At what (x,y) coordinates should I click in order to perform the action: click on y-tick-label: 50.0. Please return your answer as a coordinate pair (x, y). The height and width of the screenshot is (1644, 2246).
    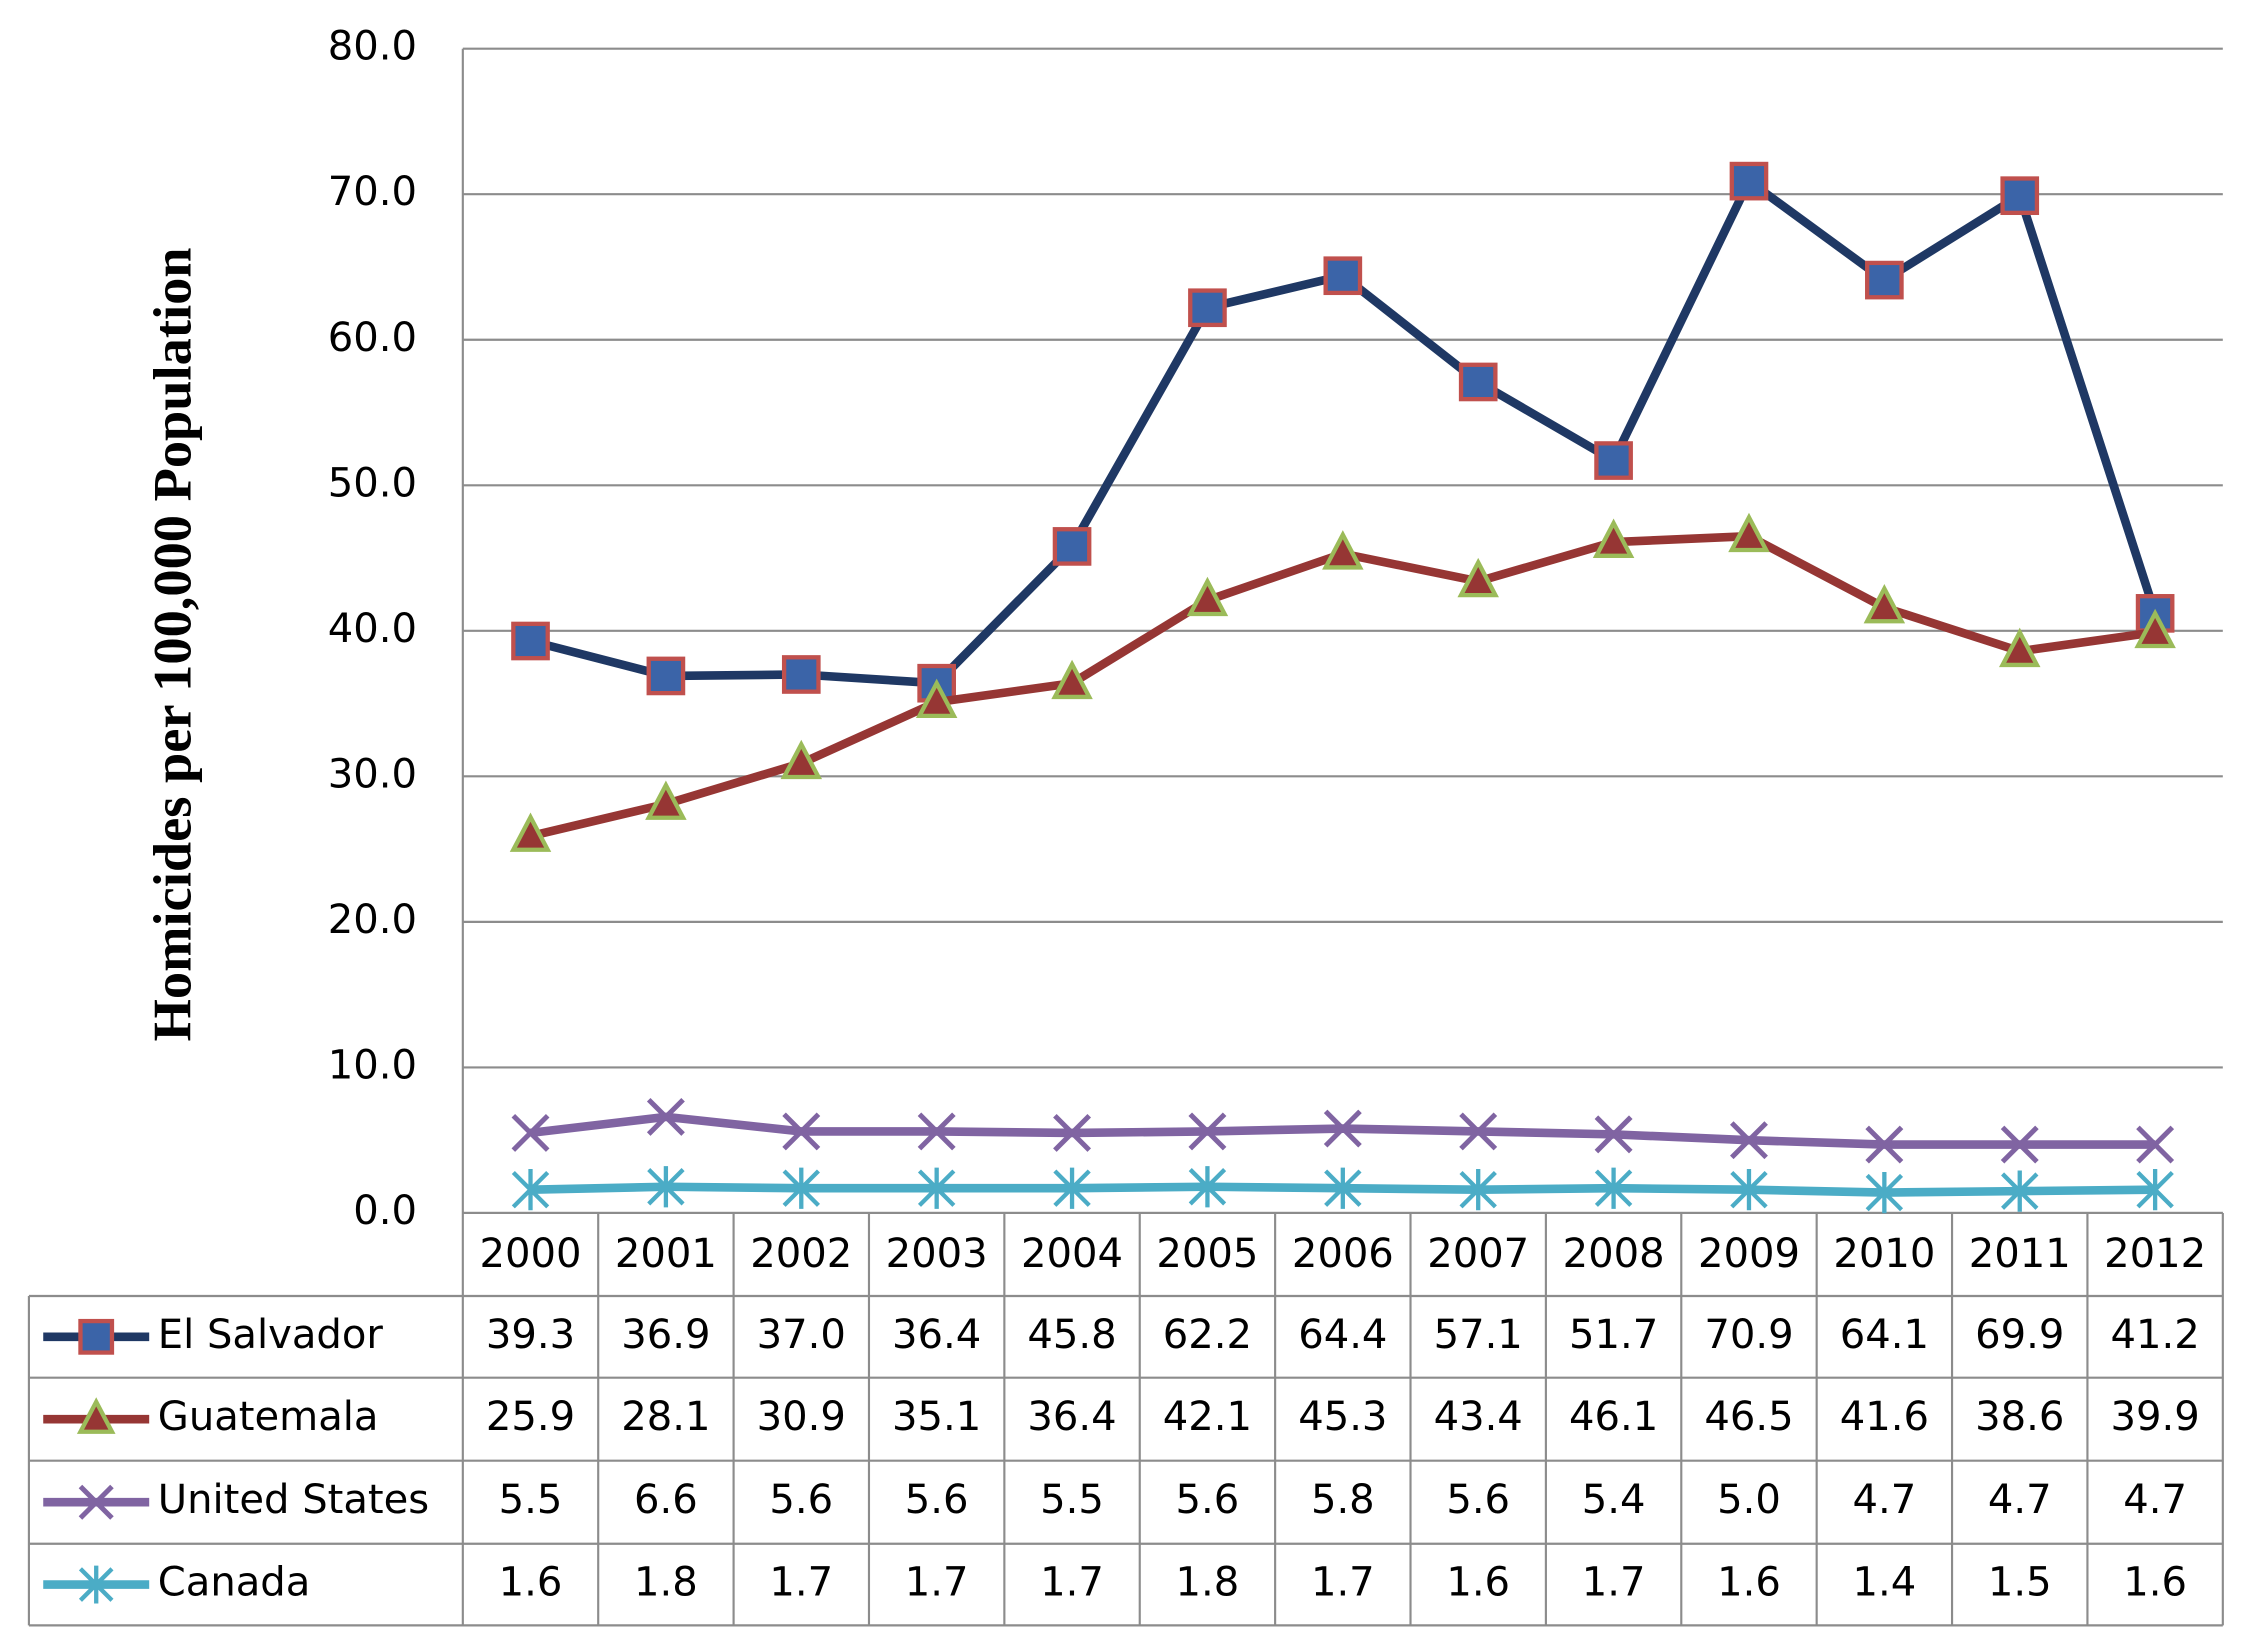
    Looking at the image, I should click on (372, 483).